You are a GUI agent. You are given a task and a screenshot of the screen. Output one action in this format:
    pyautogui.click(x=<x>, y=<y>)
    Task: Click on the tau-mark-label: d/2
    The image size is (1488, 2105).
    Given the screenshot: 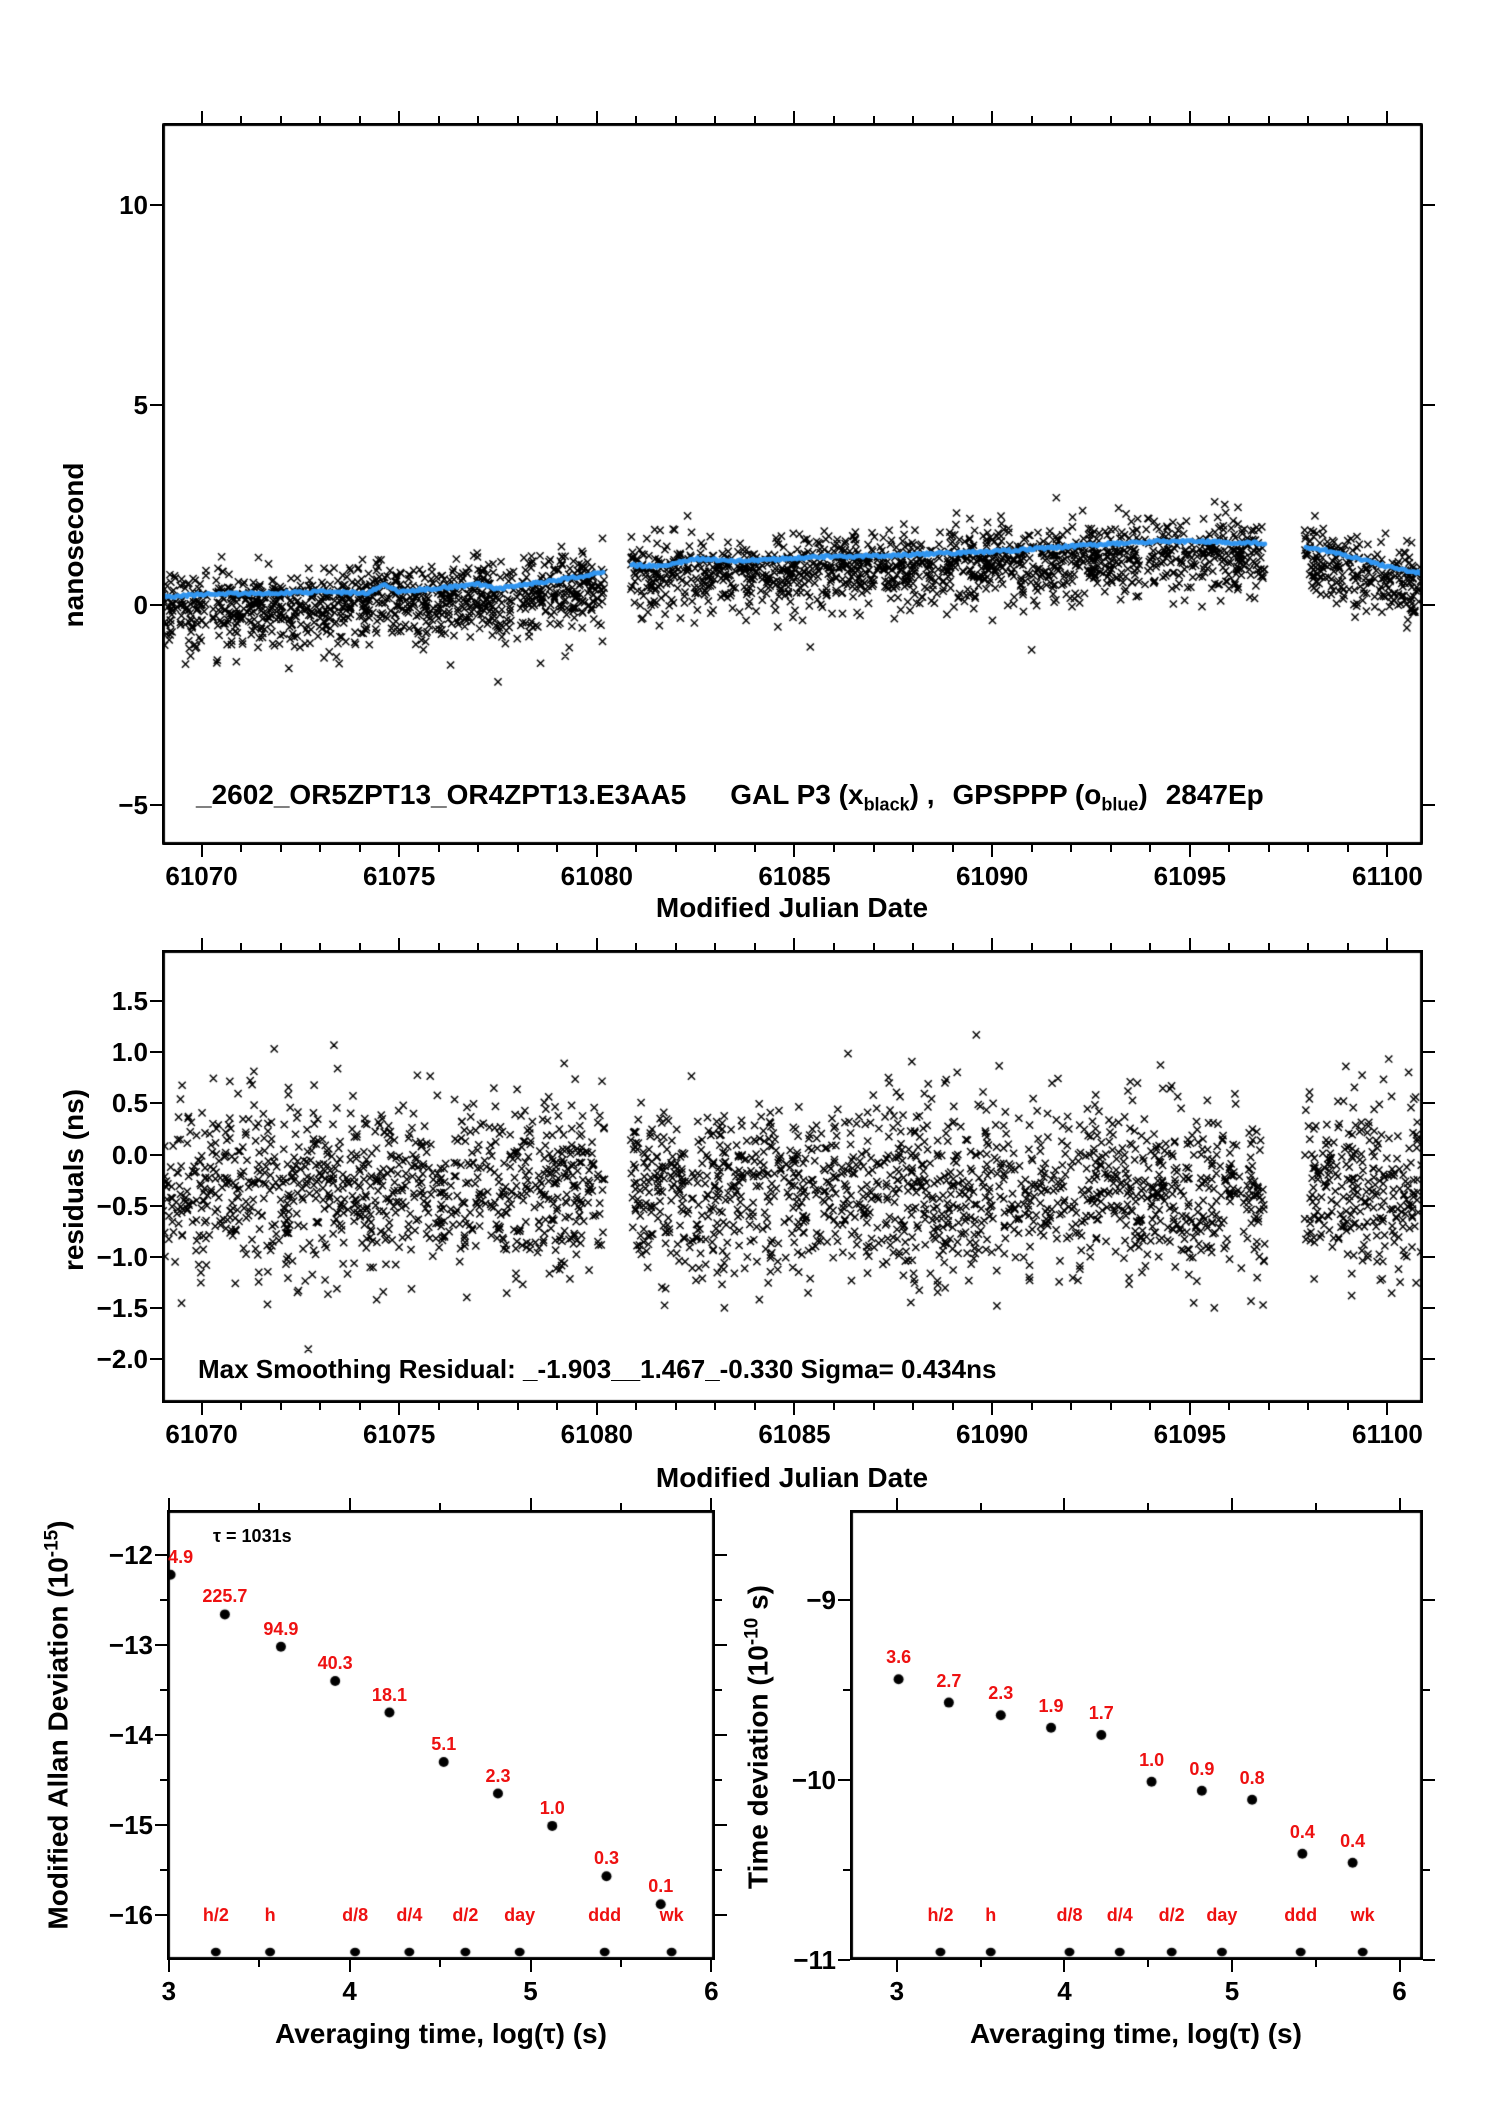 What is the action you would take?
    pyautogui.click(x=465, y=1915)
    